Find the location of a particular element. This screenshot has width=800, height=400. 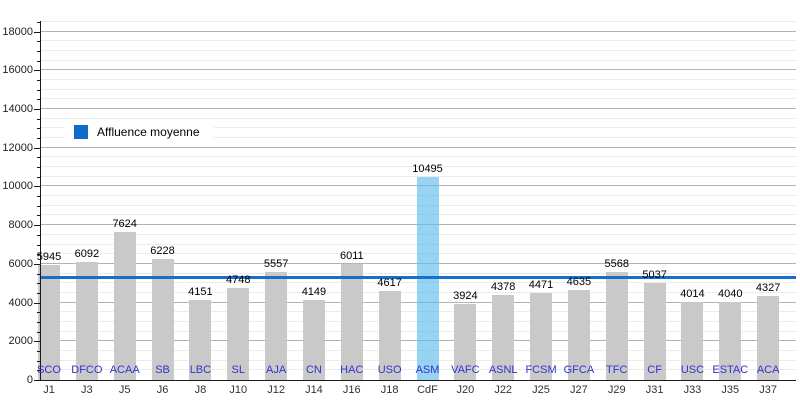

matchday-label: J22 is located at coordinates (503, 390).